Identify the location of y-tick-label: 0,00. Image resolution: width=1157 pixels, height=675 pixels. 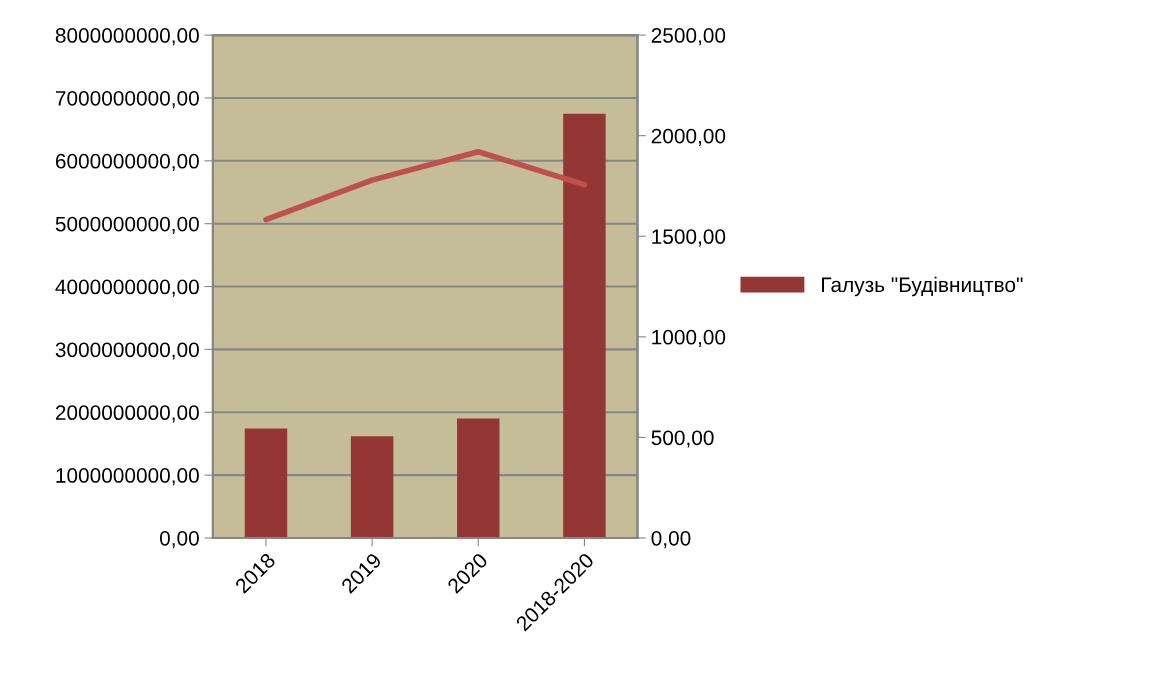
(179, 539).